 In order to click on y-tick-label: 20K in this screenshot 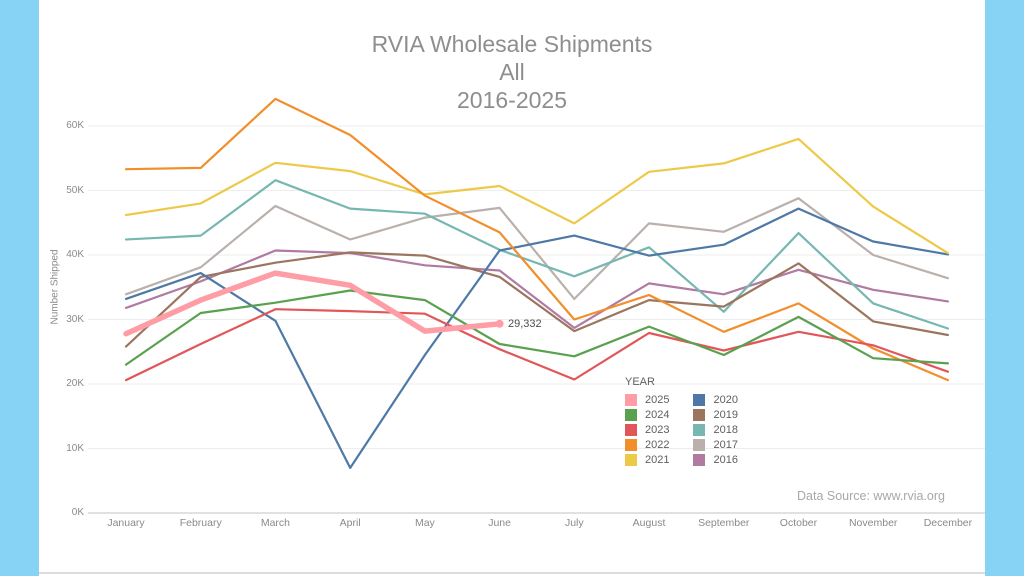, I will do `click(75, 383)`.